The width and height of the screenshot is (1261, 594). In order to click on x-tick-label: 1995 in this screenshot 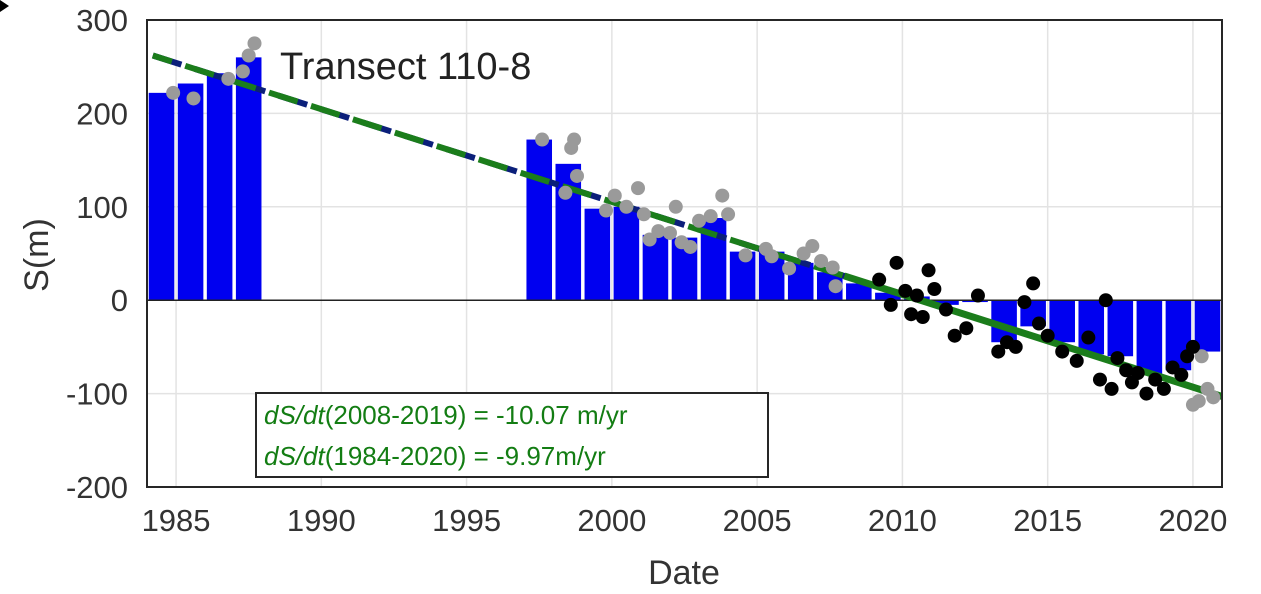, I will do `click(466, 520)`.